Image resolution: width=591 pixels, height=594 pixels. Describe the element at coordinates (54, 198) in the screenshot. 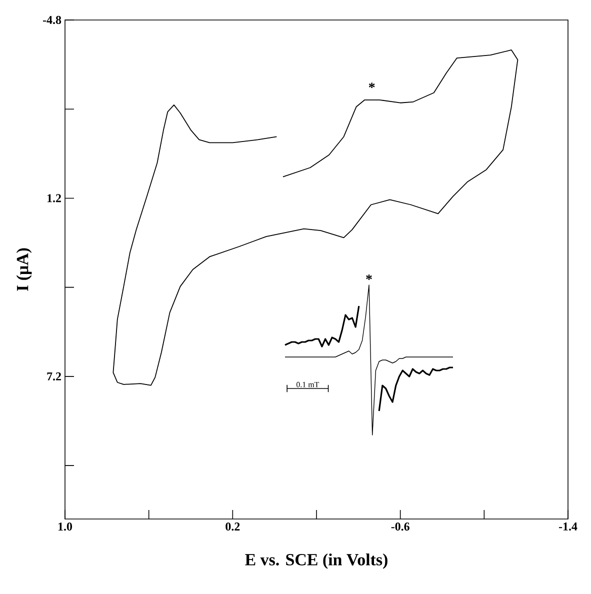

I see `y-tick-label: 1.2` at that location.